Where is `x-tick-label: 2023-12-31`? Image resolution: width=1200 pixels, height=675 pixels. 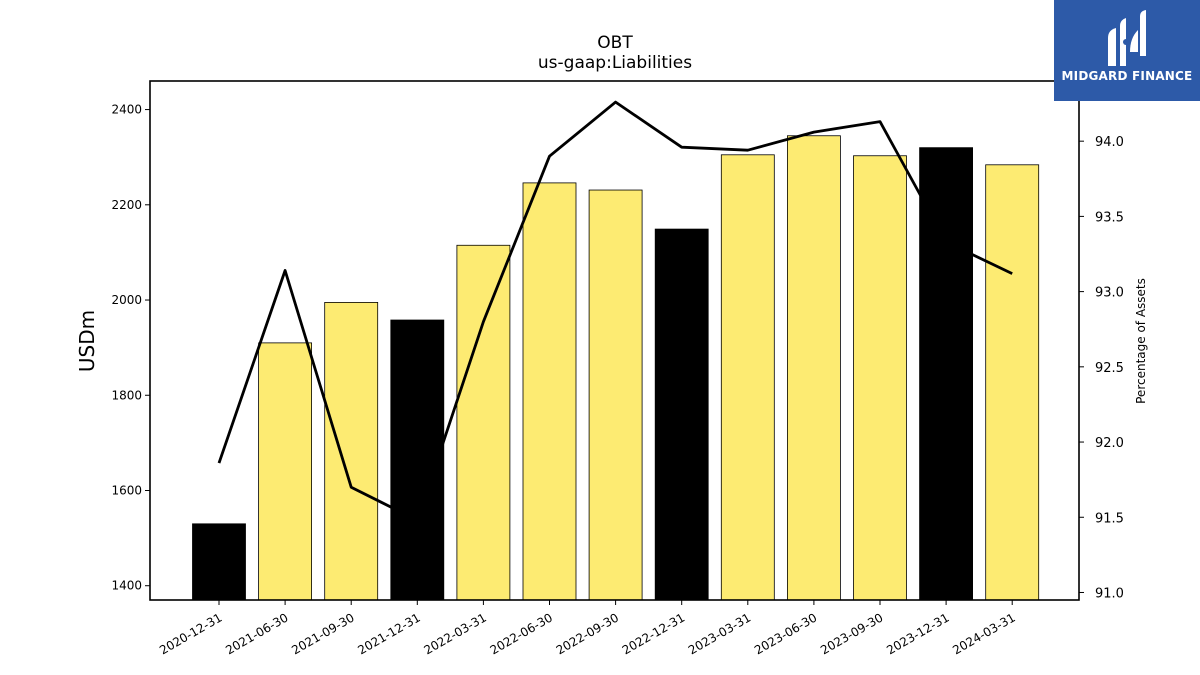 x-tick-label: 2023-12-31 is located at coordinates (917, 633).